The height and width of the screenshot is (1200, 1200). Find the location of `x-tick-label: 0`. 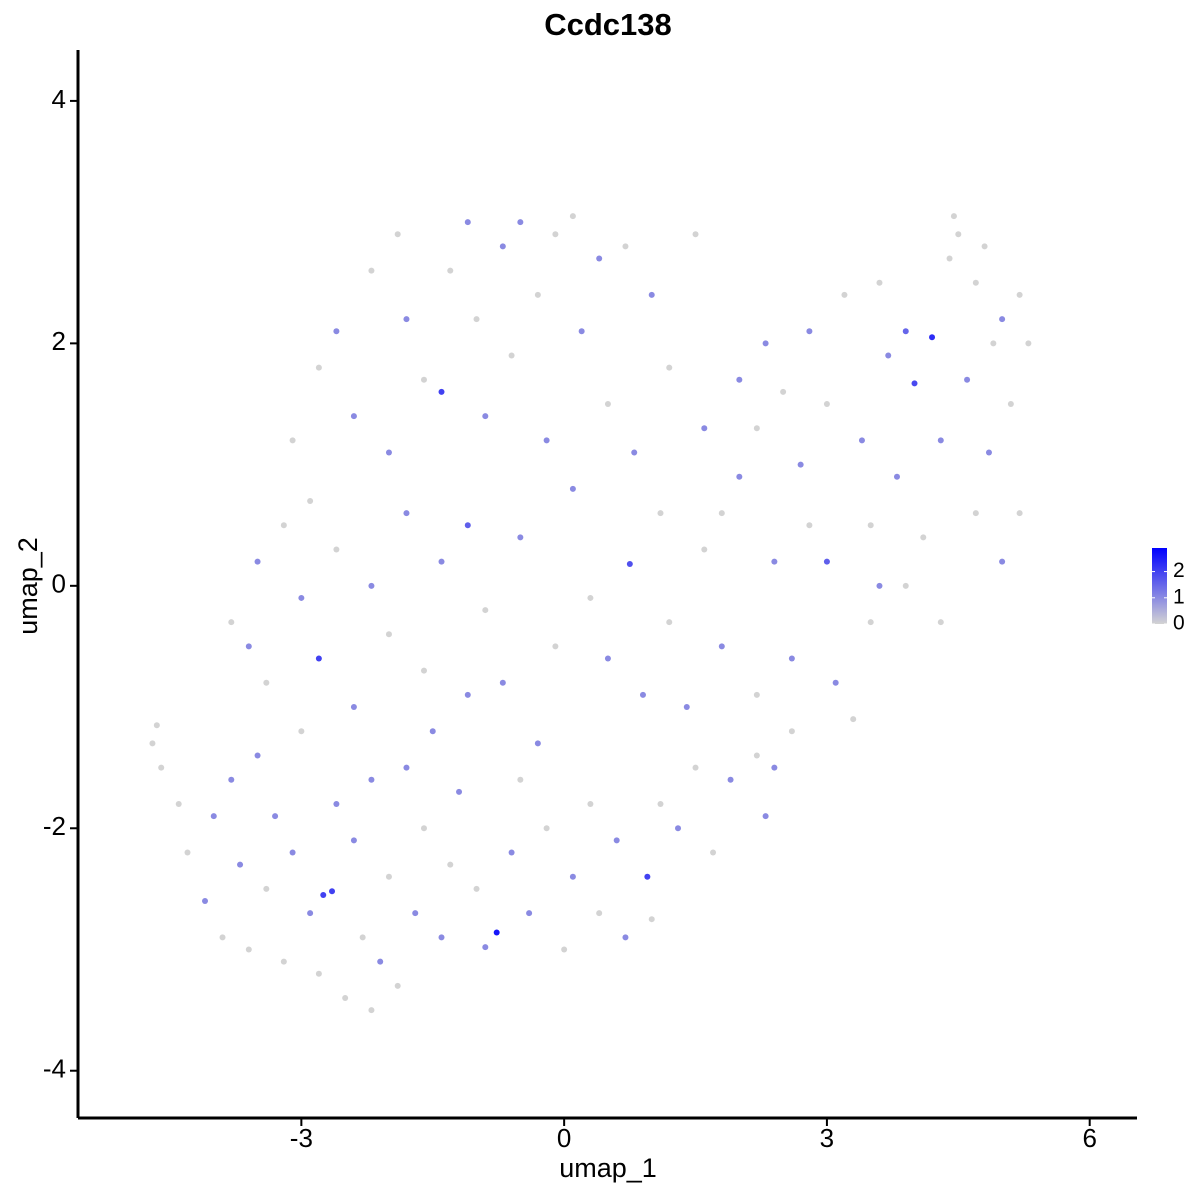

x-tick-label: 0 is located at coordinates (564, 1138).